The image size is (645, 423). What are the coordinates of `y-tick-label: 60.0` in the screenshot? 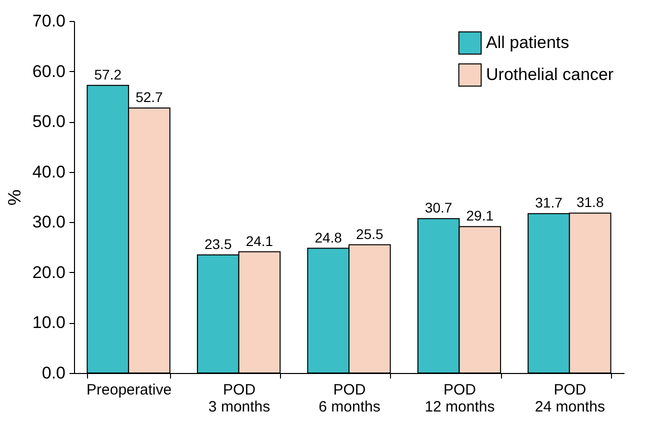 It's located at (49, 71).